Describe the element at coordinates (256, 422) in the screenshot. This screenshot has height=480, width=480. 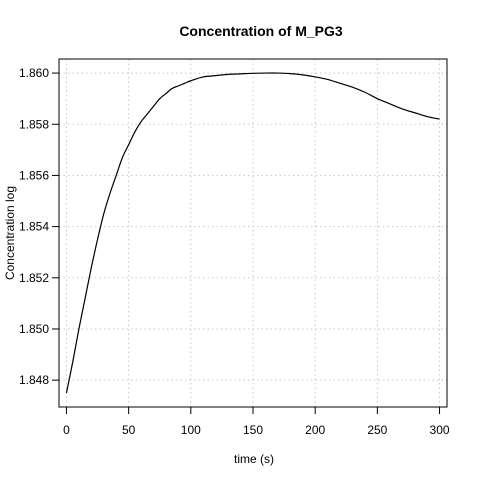
I see `x-axis: 0 50 100 150 200 250 300` at that location.